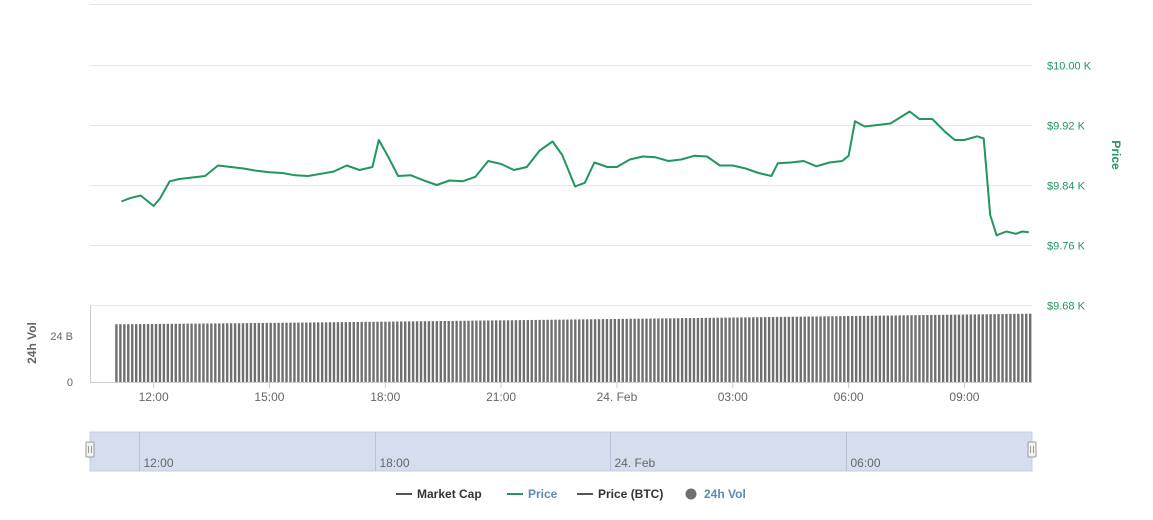 This screenshot has width=1153, height=520. Describe the element at coordinates (1066, 127) in the screenshot. I see `price-tick-label: $9.92 K` at that location.